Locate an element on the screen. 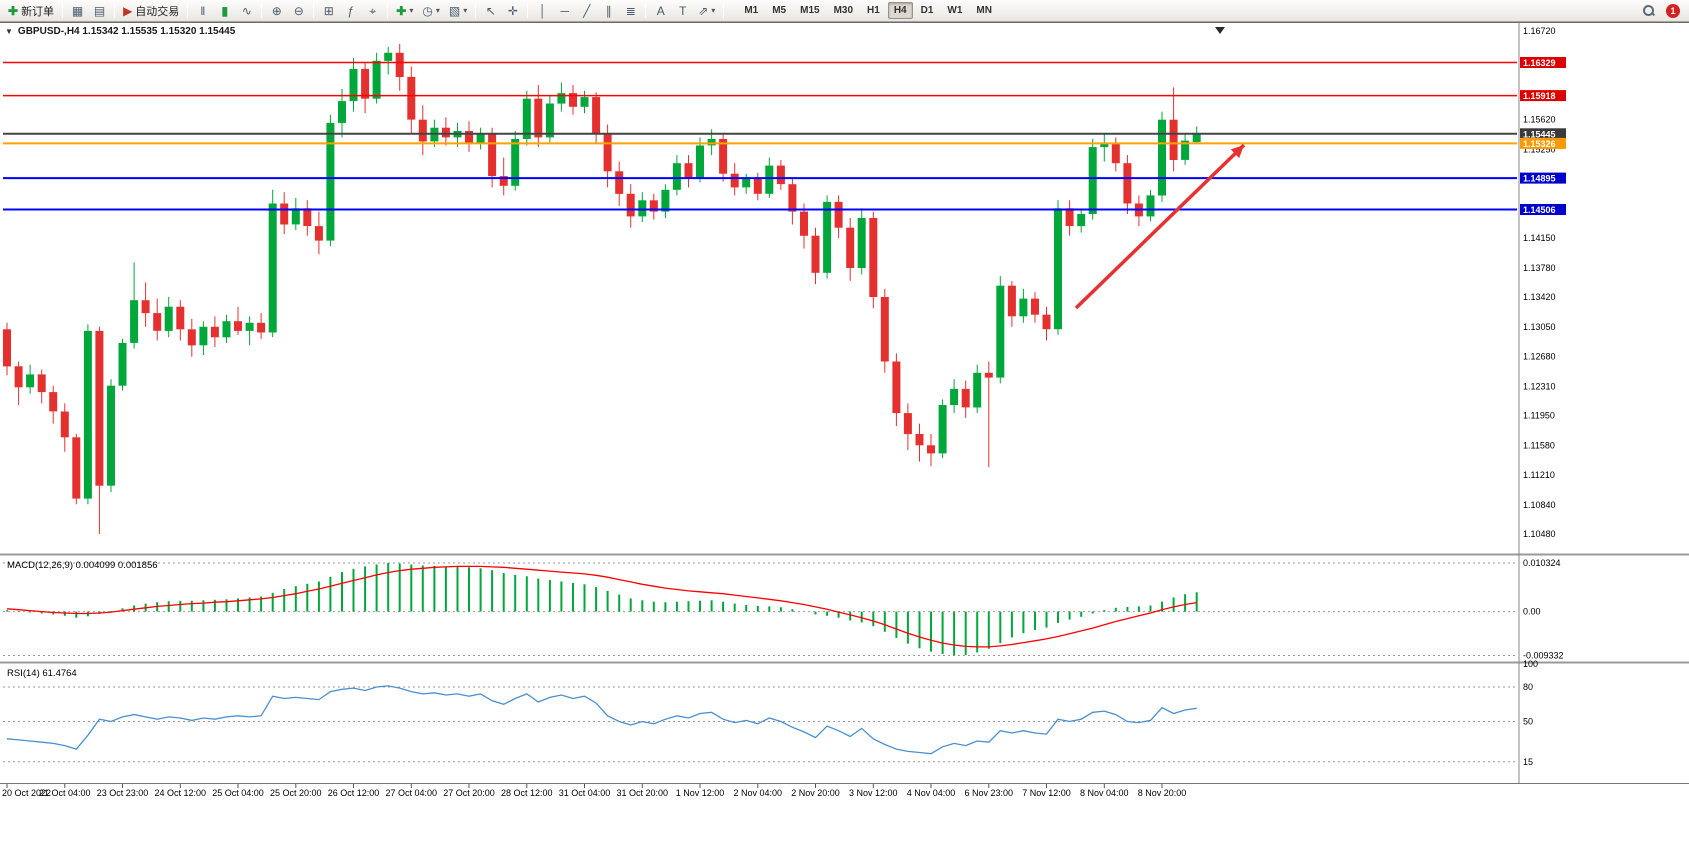 Image resolution: width=1689 pixels, height=865 pixels. price-badge-label: 1.16329 is located at coordinates (1539, 63).